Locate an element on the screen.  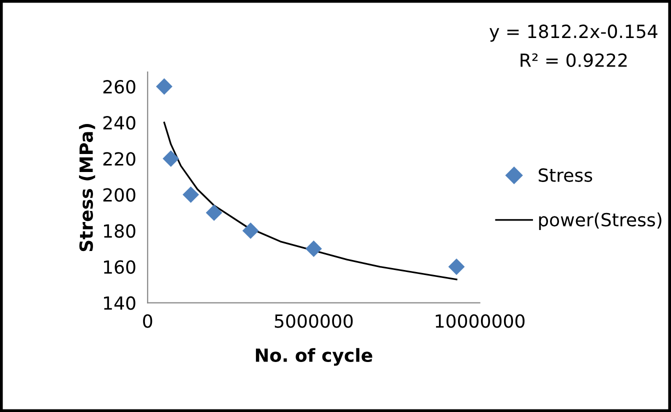
y-tick-label: 160 is located at coordinates (120, 267).